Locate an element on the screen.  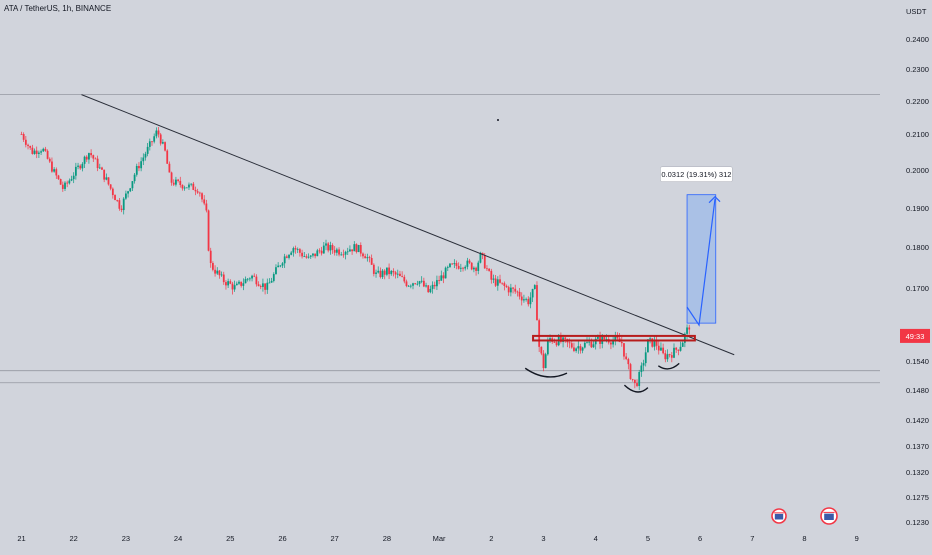
price-tag-label: 49:33 is located at coordinates (915, 336).